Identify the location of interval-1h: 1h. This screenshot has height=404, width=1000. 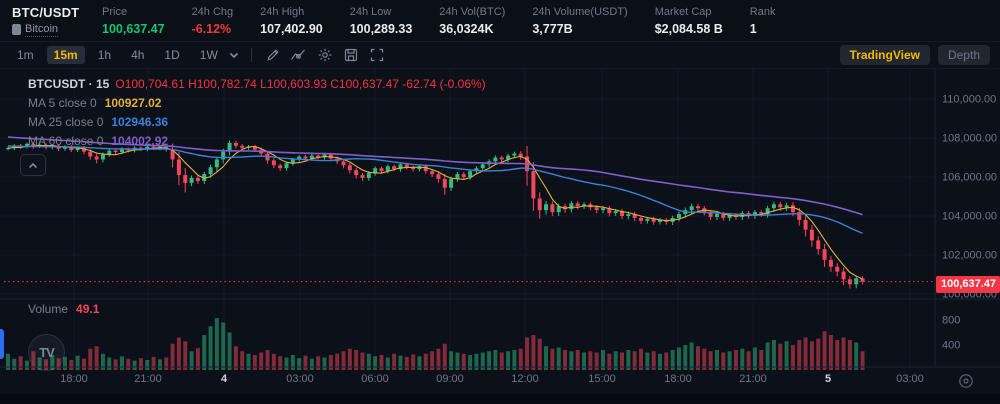
(104, 55).